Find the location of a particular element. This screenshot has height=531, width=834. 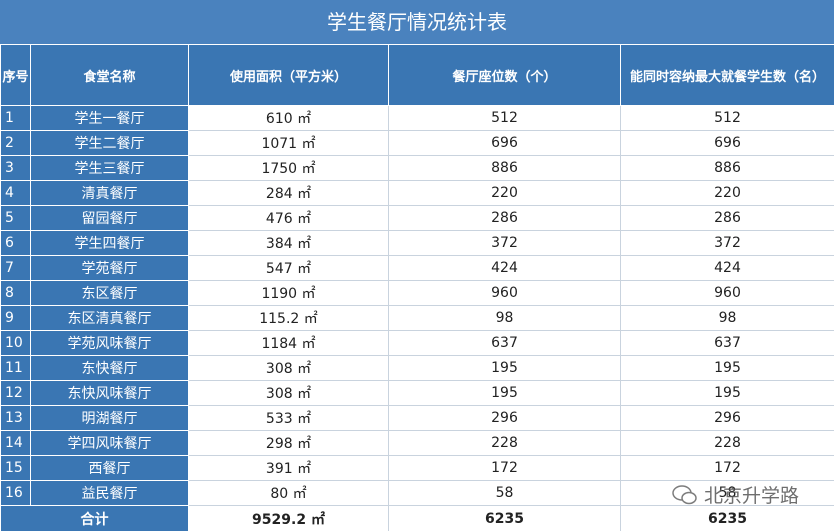

table-row: 16 益民餐厅 80 ㎡ 58 58 is located at coordinates (417, 493).